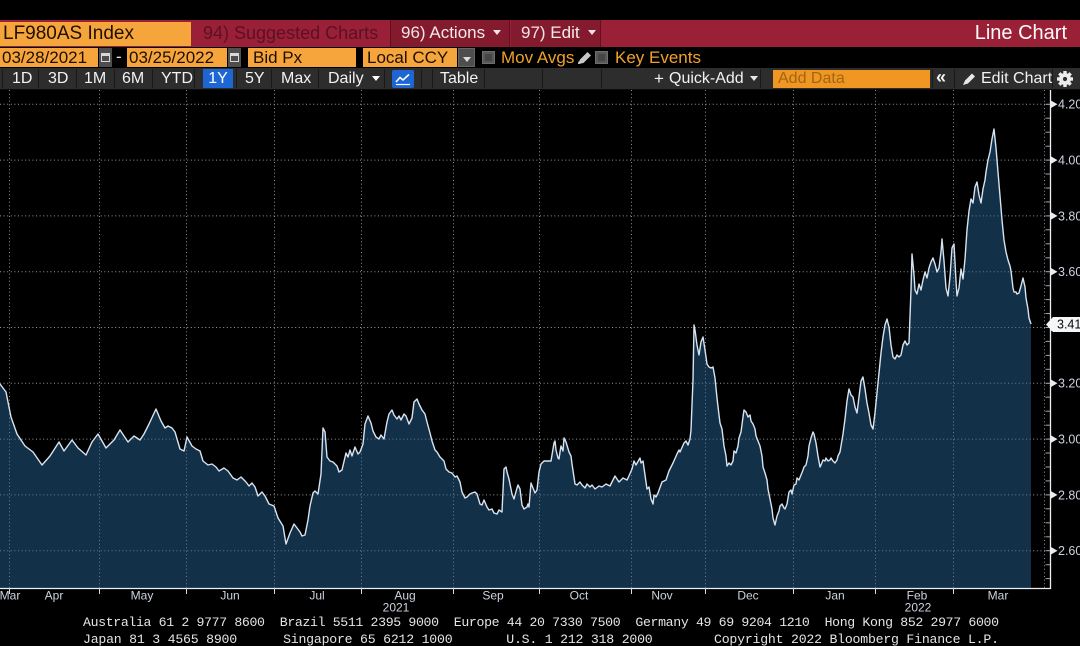 This screenshot has width=1080, height=646. I want to click on svg-text: Jan, so click(834, 596).